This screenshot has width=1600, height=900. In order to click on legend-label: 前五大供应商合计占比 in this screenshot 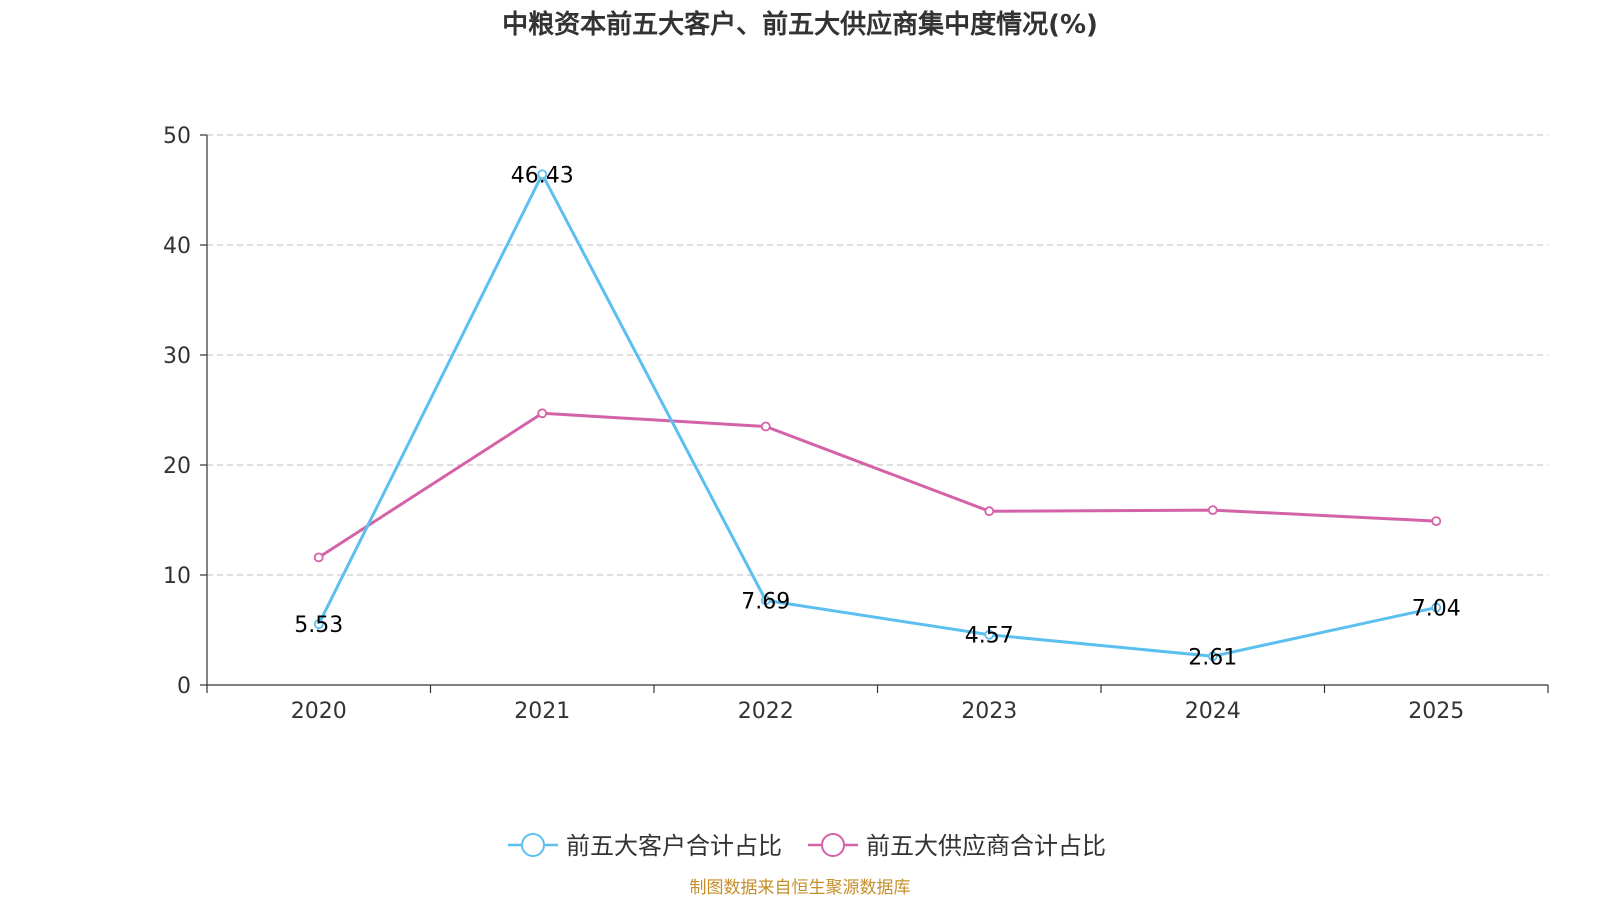, I will do `click(986, 846)`.